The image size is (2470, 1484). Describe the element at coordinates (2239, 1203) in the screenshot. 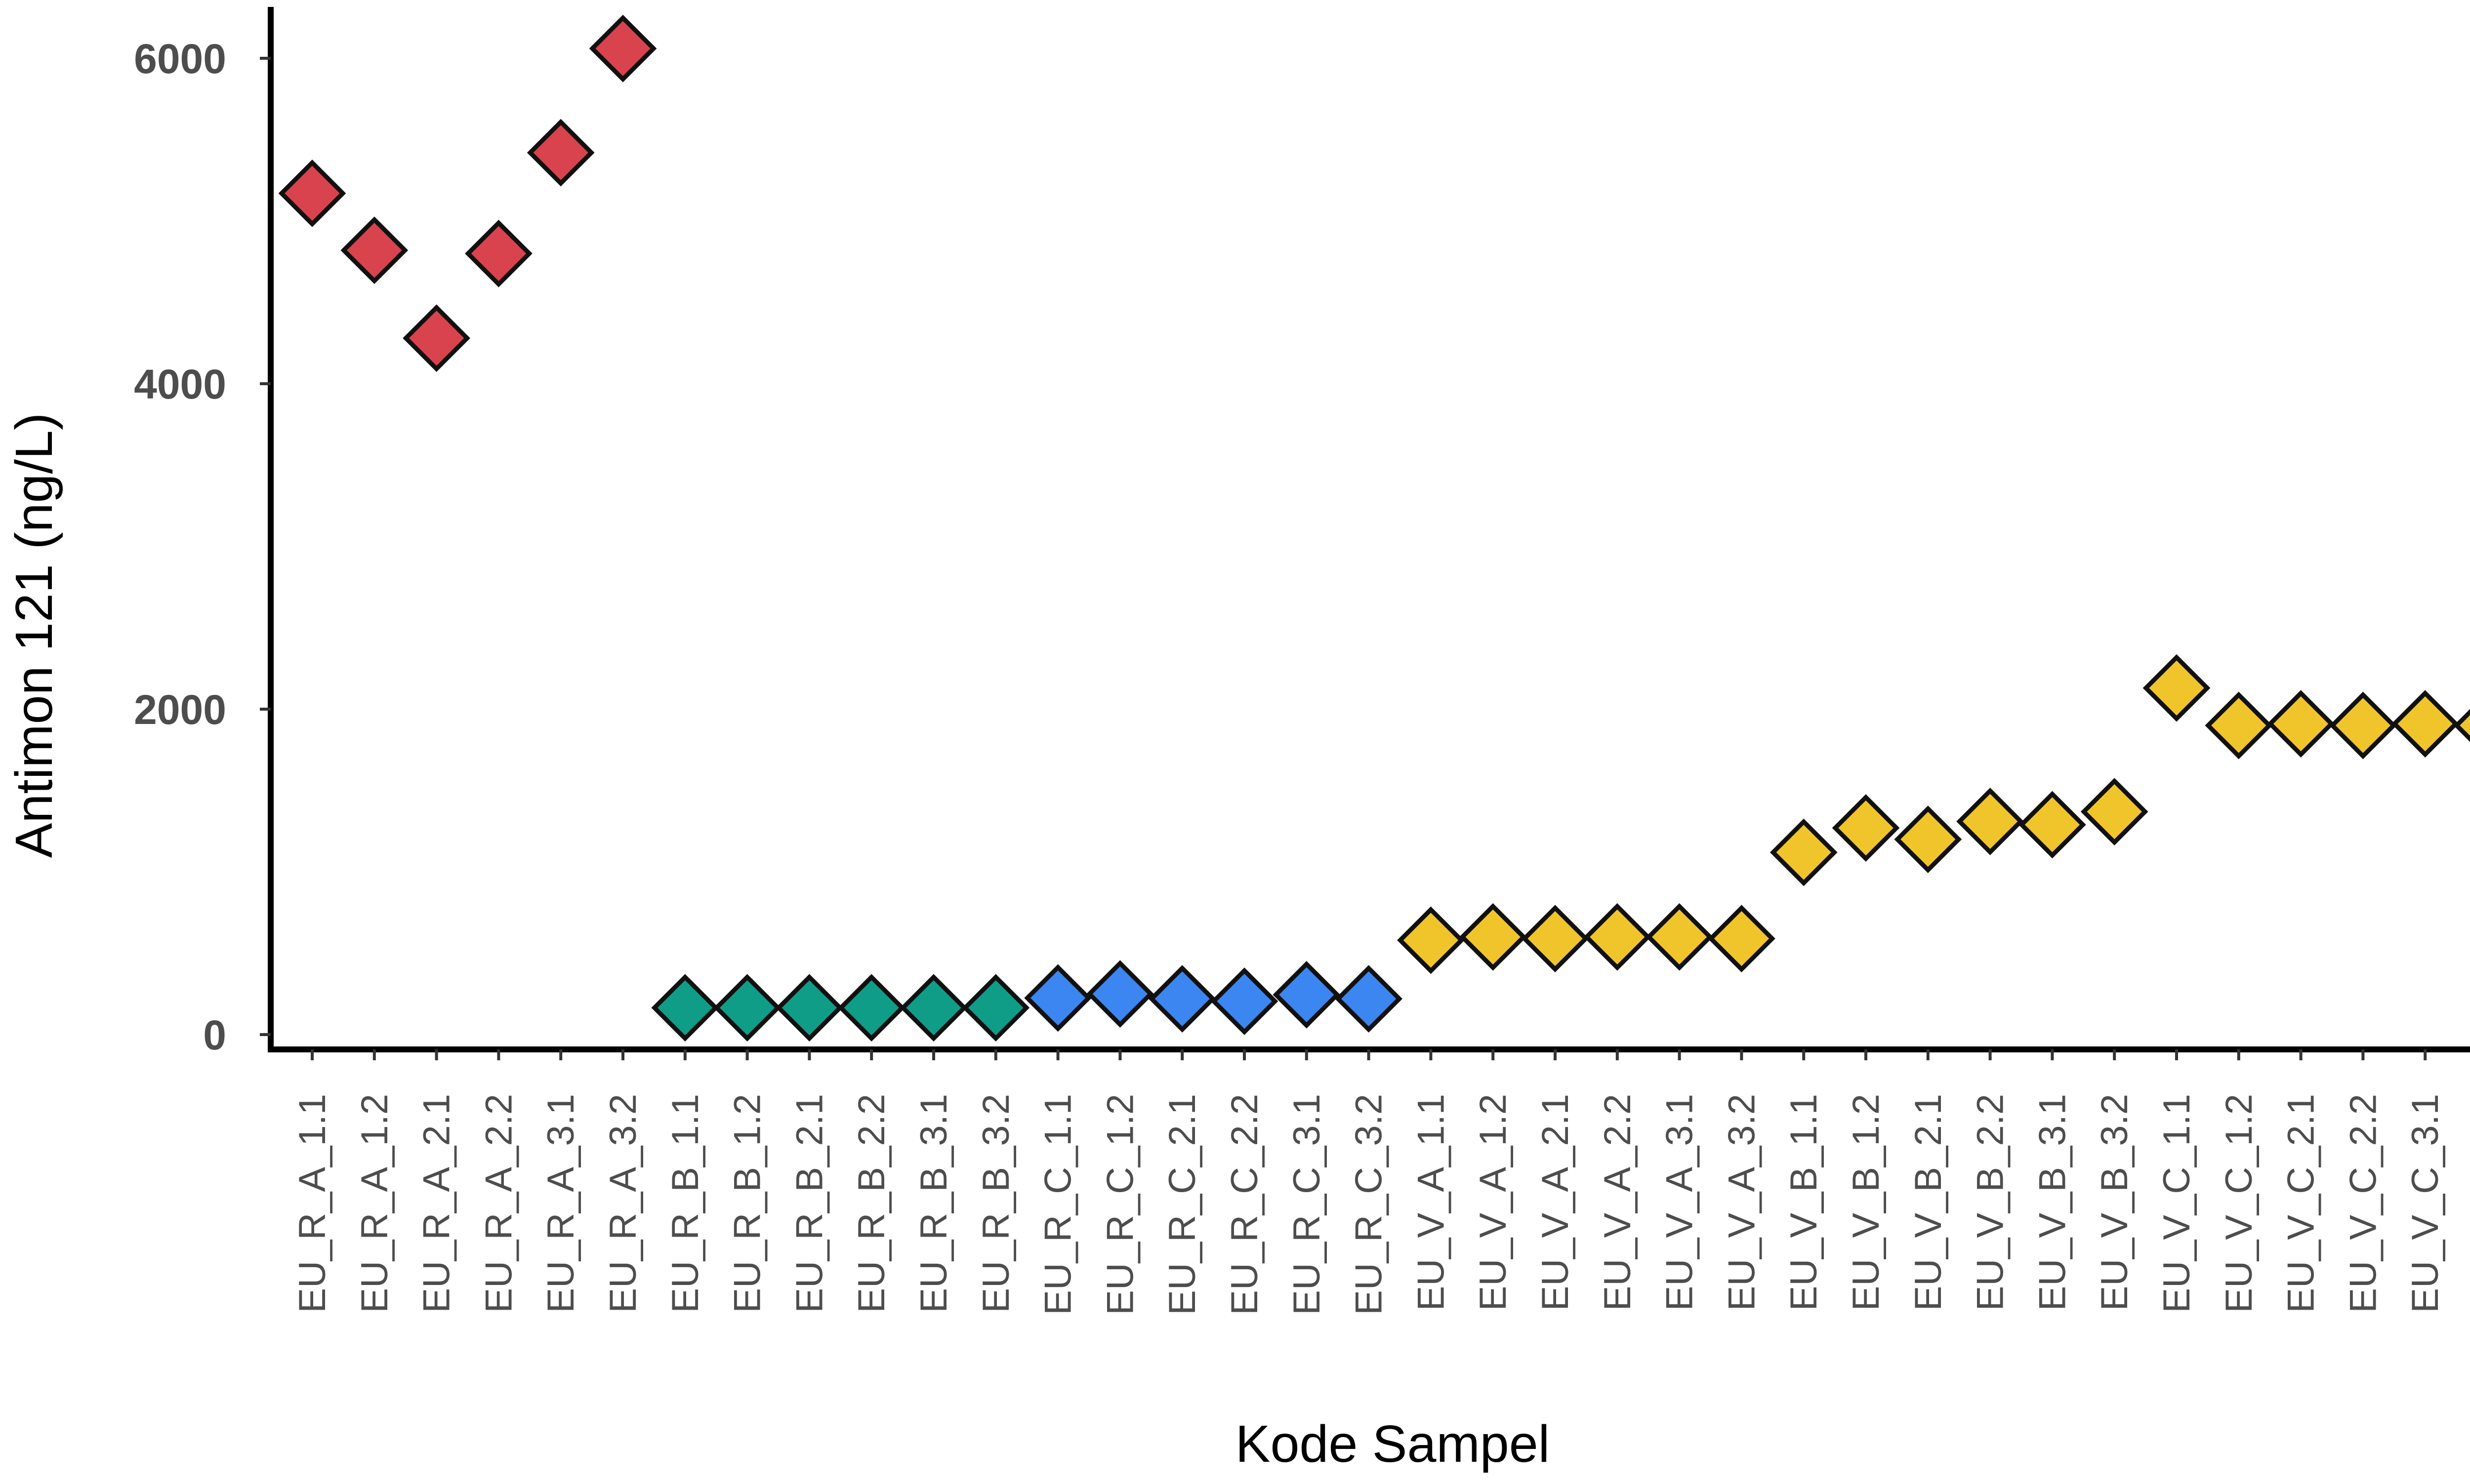

I see `x-tick-label: EU_V_C_1.2` at that location.